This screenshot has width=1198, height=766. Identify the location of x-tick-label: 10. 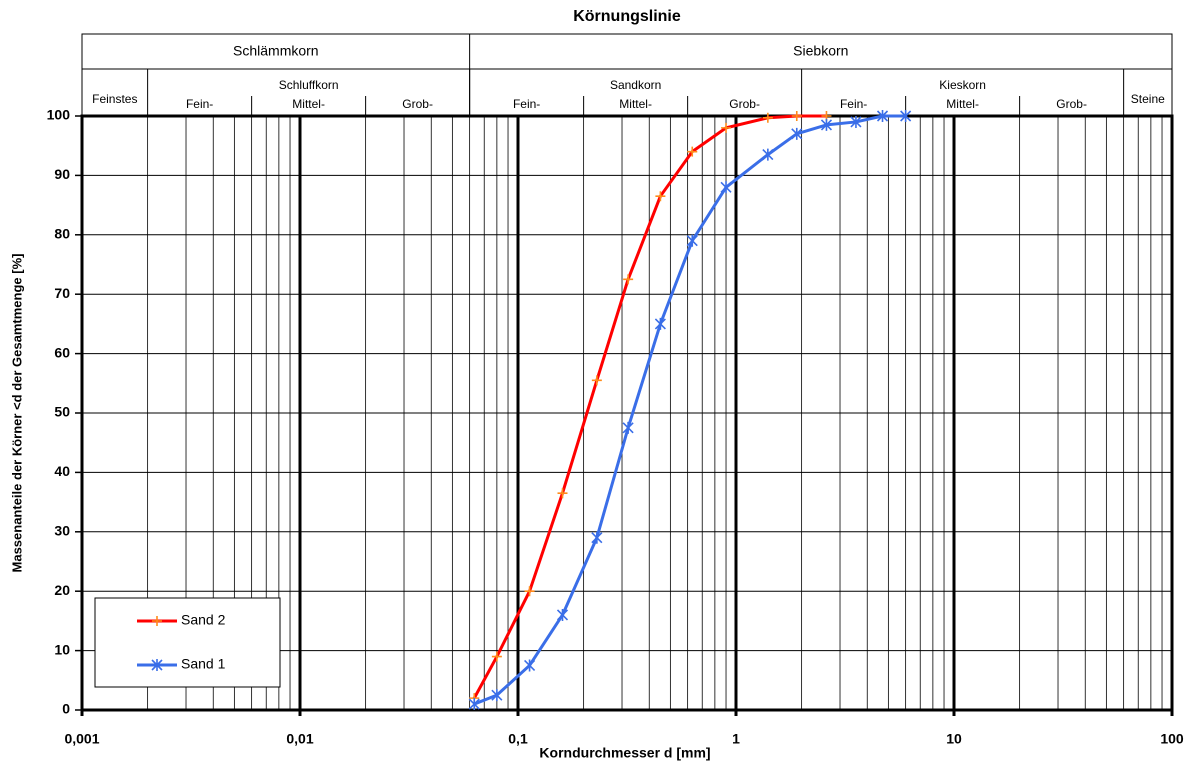
(954, 739).